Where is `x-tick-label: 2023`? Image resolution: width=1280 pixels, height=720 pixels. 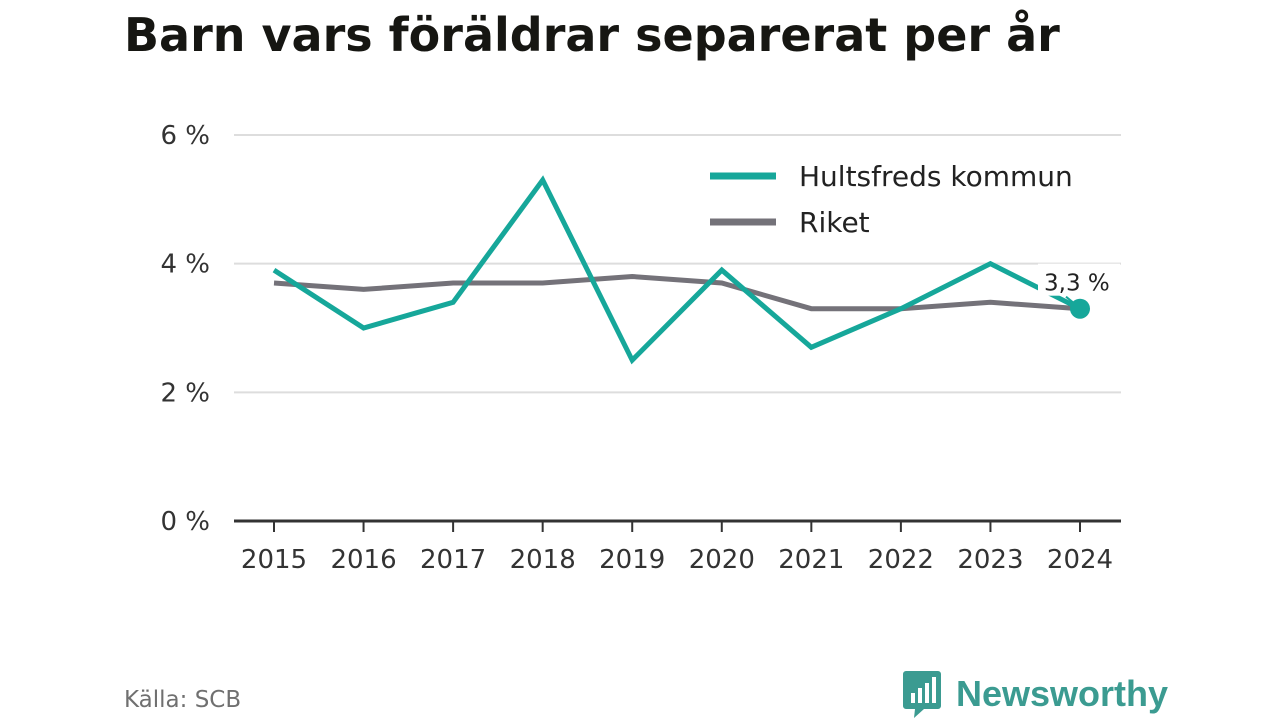 x-tick-label: 2023 is located at coordinates (990, 560).